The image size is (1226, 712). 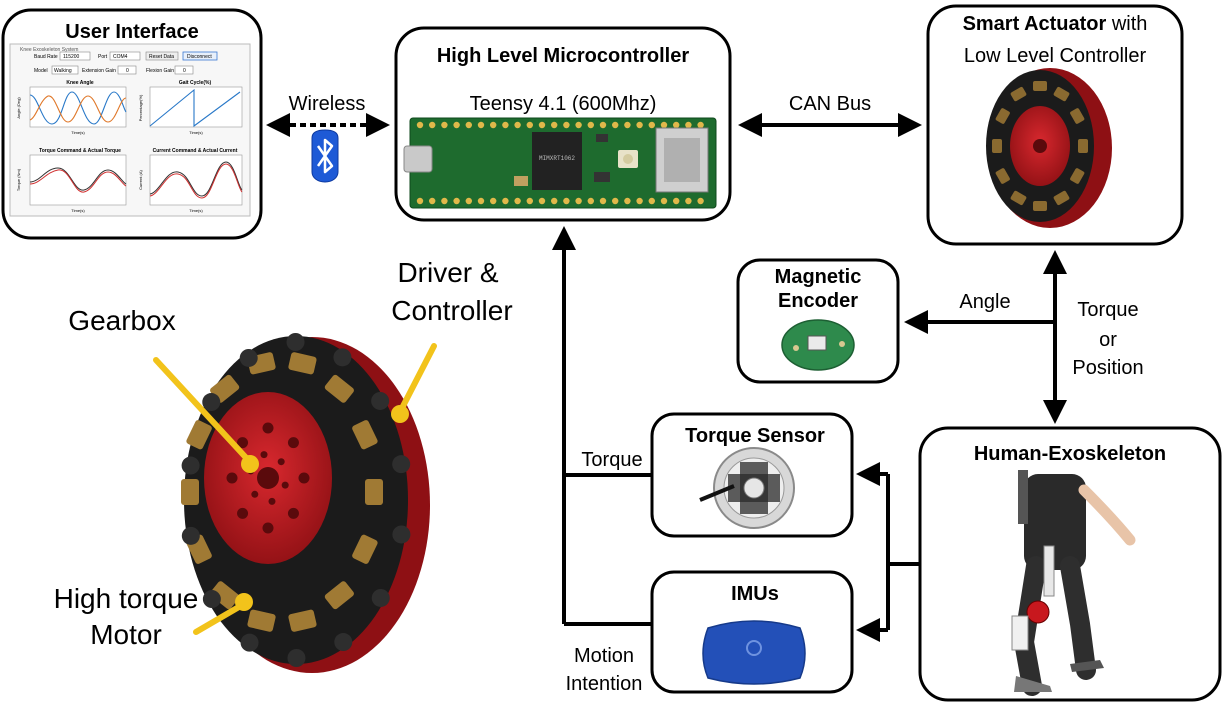 What do you see at coordinates (121, 320) in the screenshot?
I see `gearbox-label: Gearbox` at bounding box center [121, 320].